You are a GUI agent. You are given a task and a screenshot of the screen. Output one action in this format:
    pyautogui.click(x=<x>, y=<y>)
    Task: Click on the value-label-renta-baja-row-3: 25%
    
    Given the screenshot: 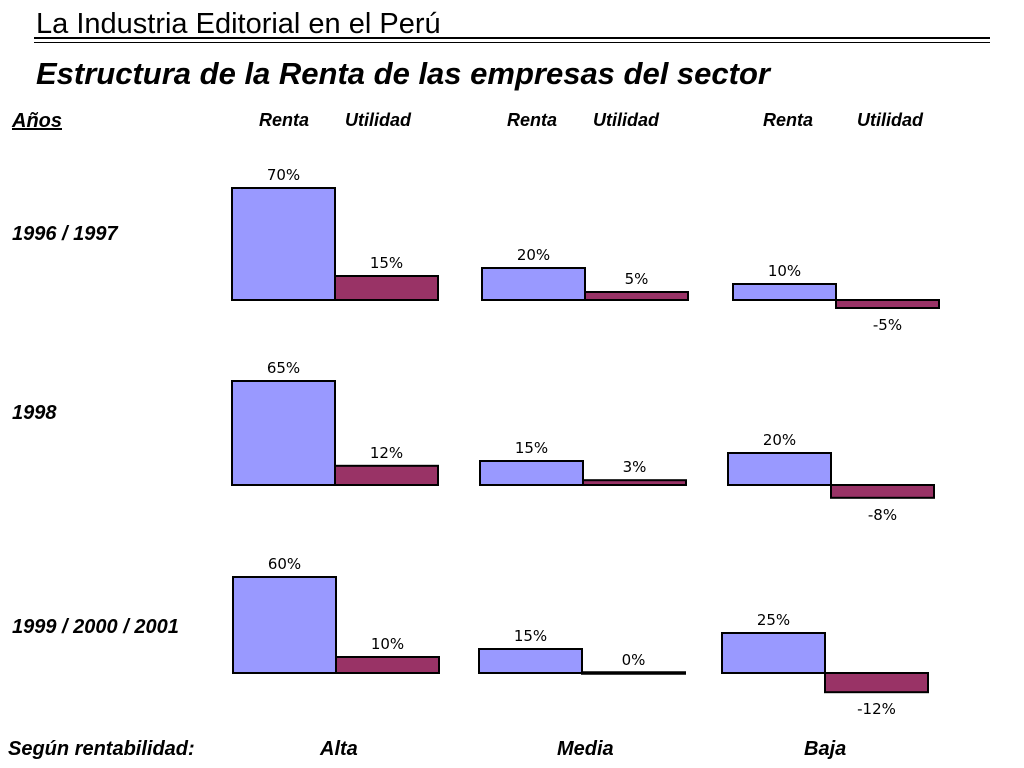 What is the action you would take?
    pyautogui.click(x=773, y=620)
    